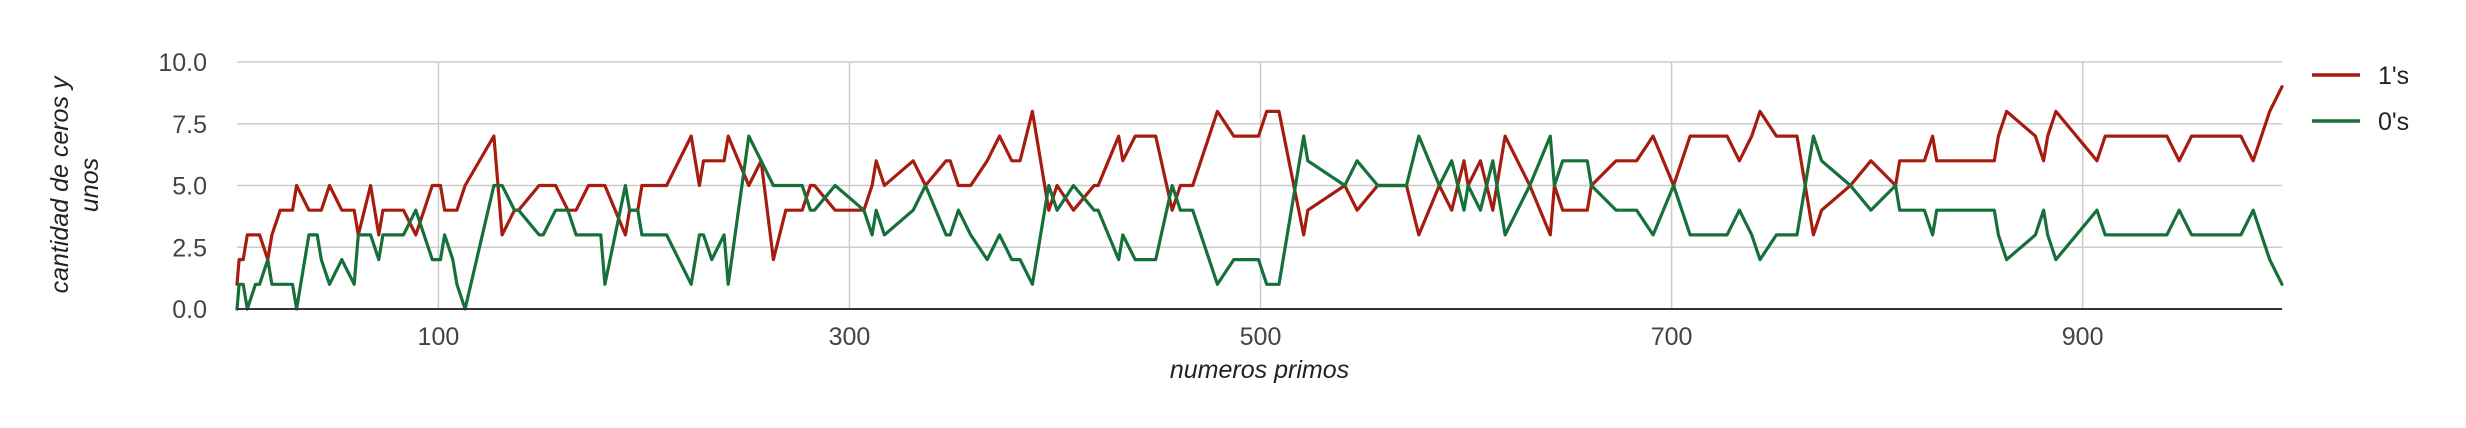 This screenshot has width=2466, height=428. I want to click on x-axis-ticks: 100 300 500 700 900, so click(1261, 337).